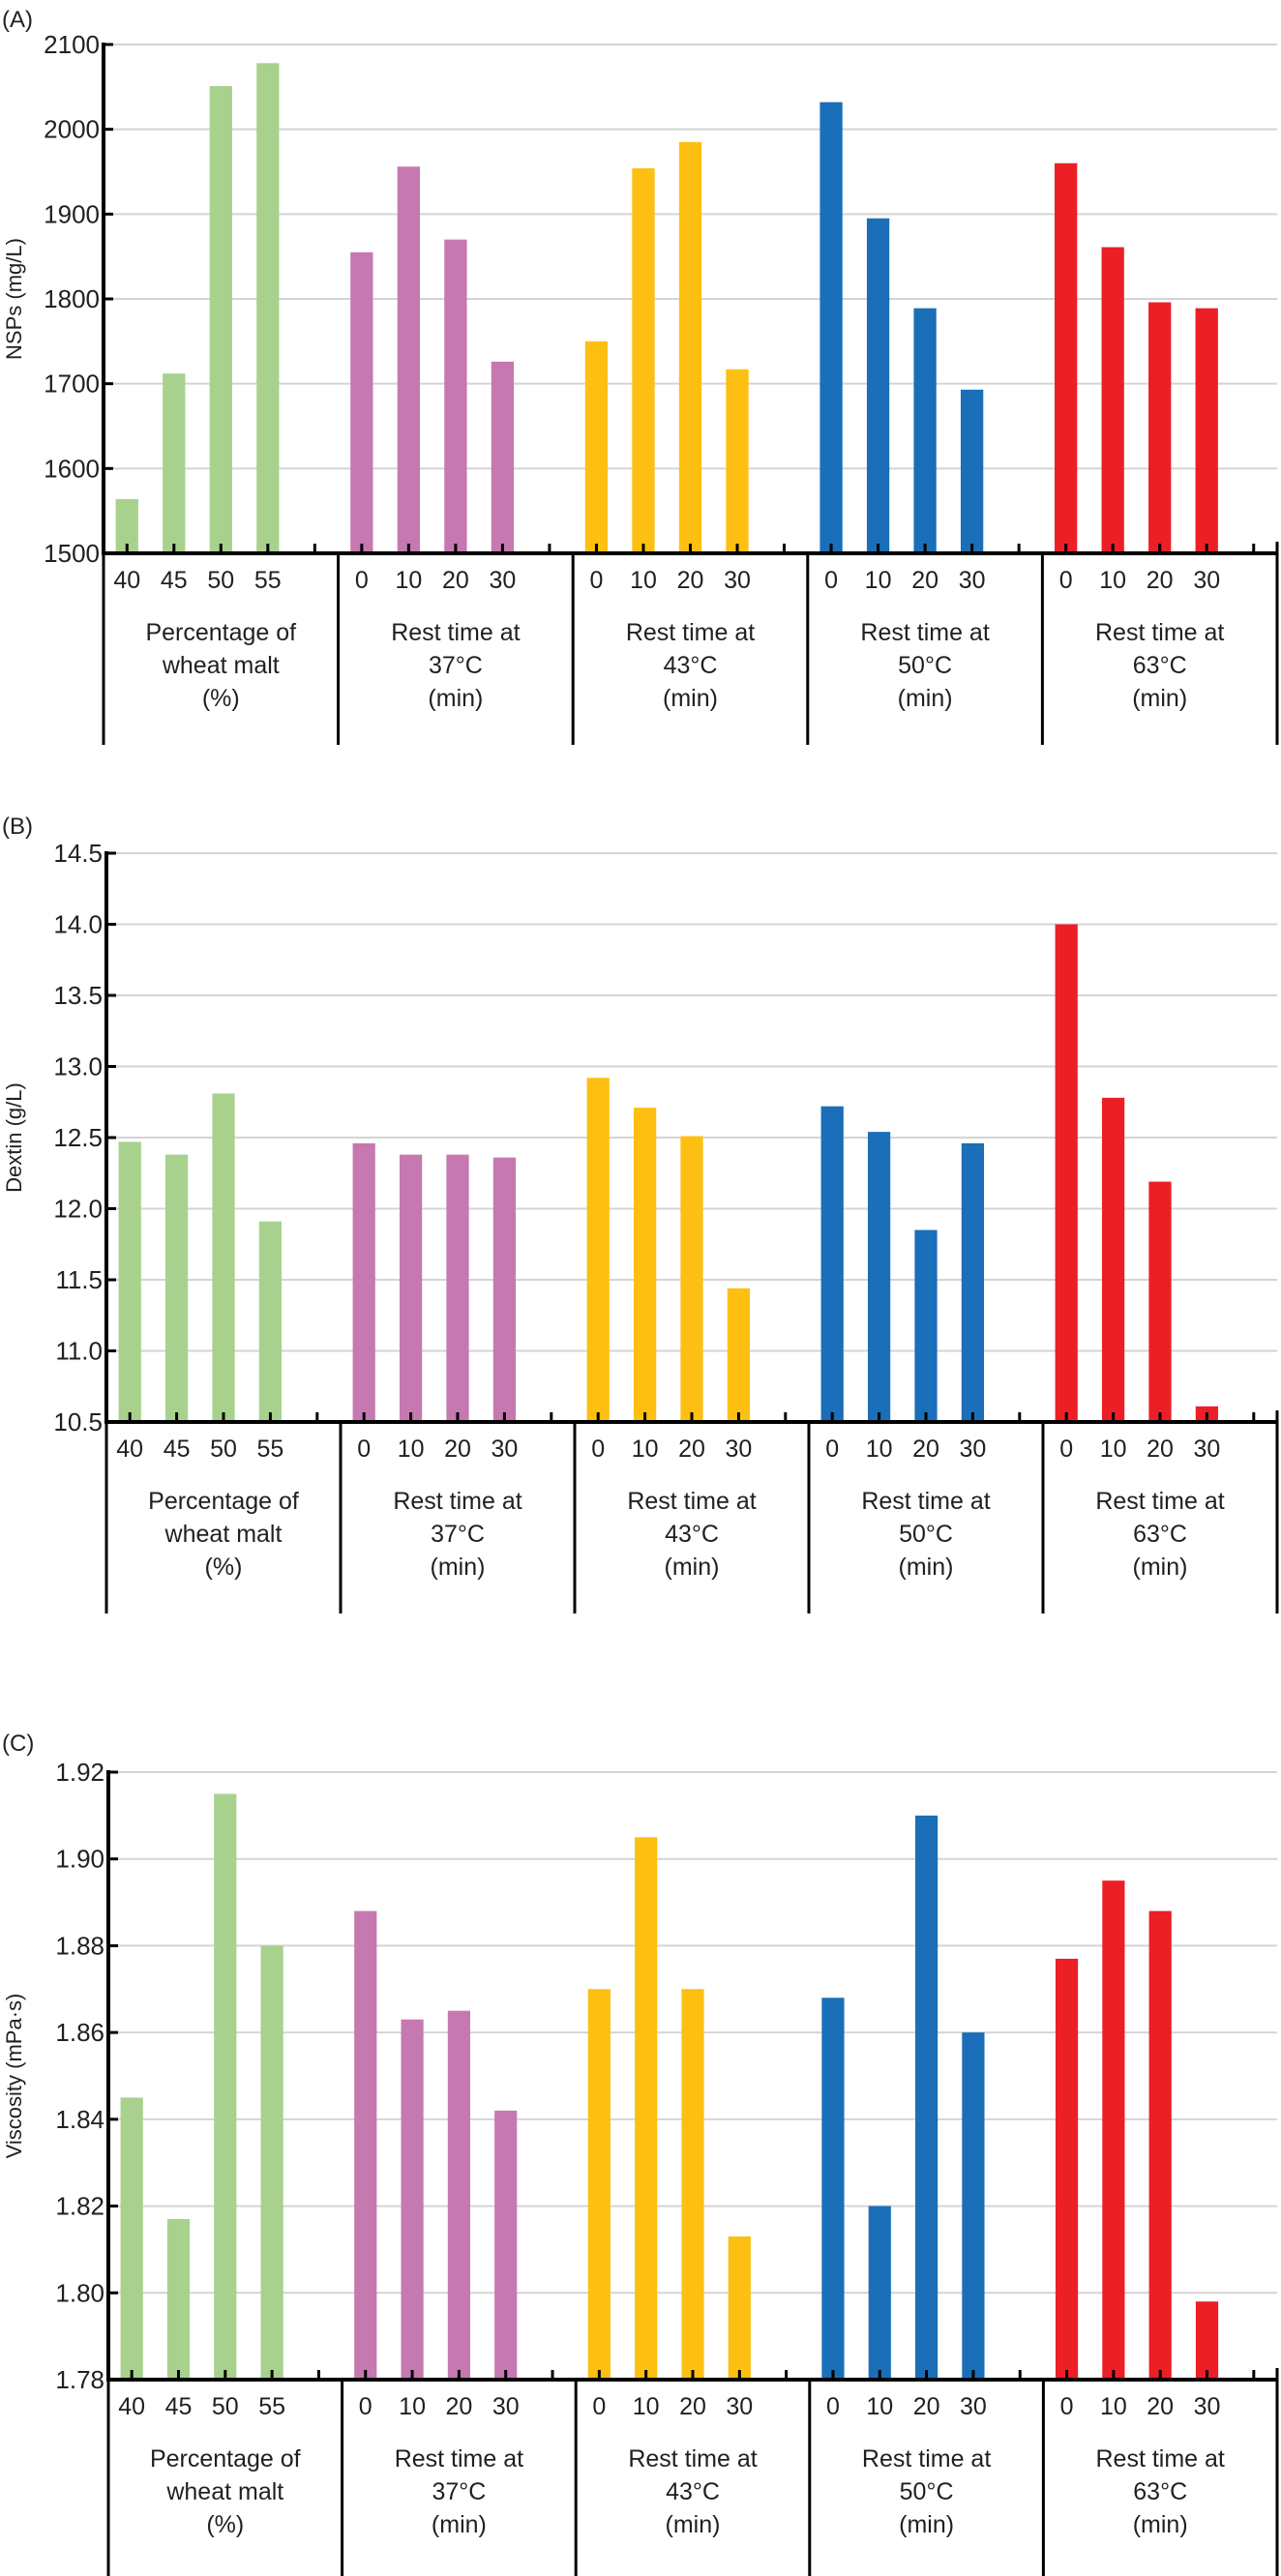 The height and width of the screenshot is (2576, 1281). I want to click on y-tick-label: 14.5, so click(78, 853).